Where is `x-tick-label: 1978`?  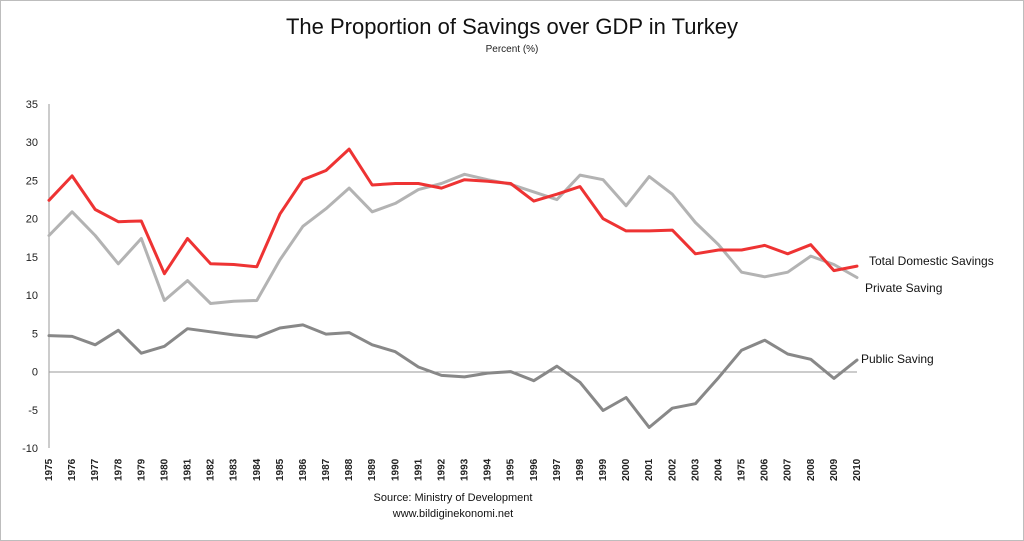 x-tick-label: 1978 is located at coordinates (118, 469).